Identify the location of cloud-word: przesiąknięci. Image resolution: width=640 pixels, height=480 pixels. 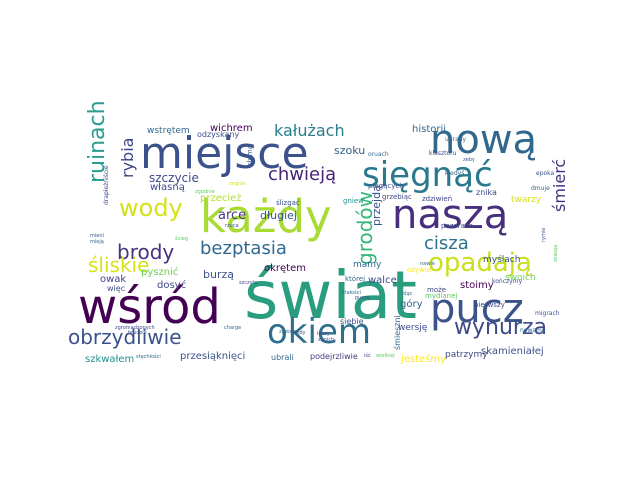
(212, 356).